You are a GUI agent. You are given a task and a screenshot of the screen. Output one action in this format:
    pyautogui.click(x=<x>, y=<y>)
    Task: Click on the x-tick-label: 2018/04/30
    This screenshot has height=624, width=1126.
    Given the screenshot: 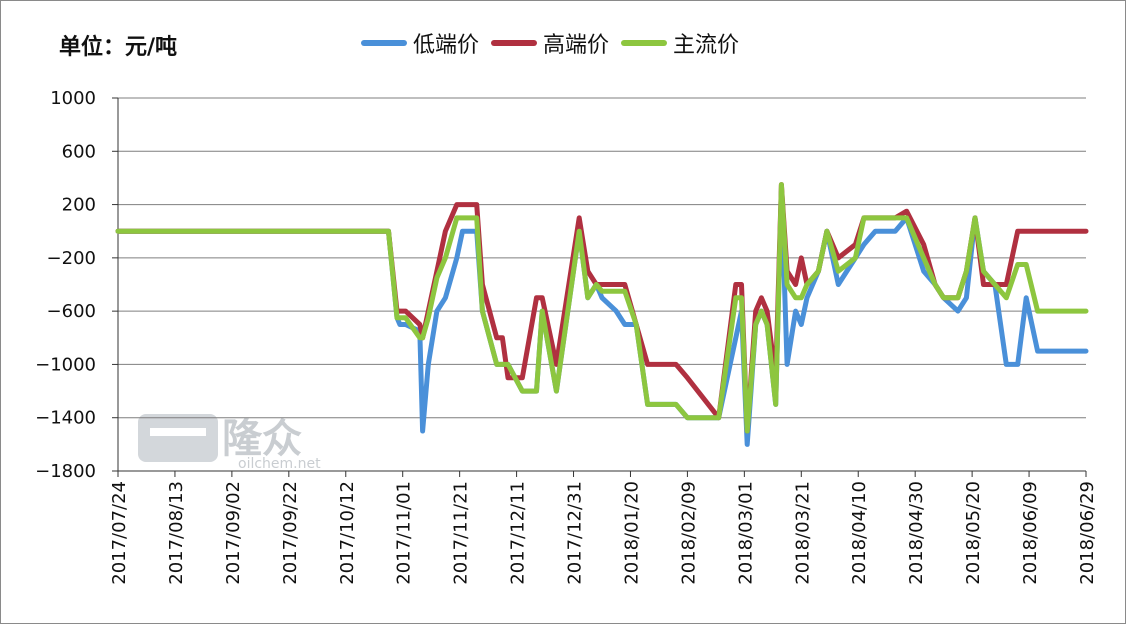 What is the action you would take?
    pyautogui.click(x=916, y=533)
    